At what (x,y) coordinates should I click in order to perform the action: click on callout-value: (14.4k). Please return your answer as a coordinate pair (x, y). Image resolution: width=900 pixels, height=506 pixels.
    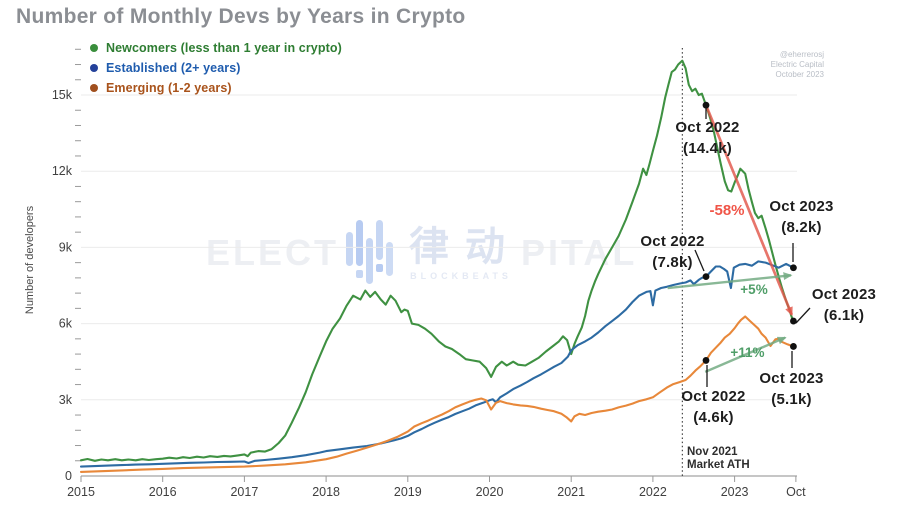
    Looking at the image, I should click on (707, 148).